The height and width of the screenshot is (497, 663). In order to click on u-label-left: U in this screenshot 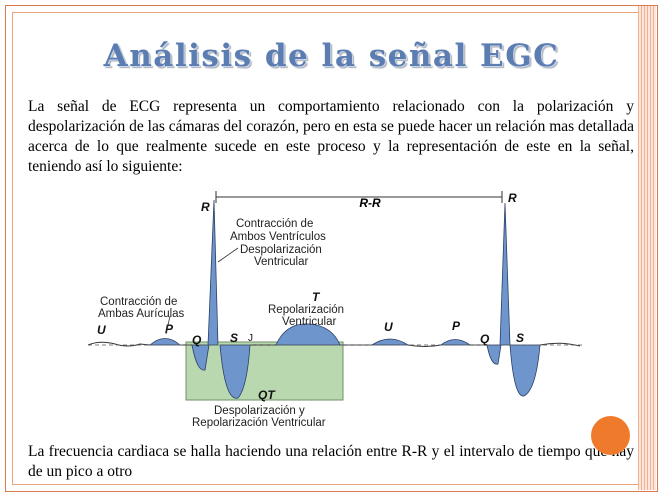, I will do `click(101, 330)`.